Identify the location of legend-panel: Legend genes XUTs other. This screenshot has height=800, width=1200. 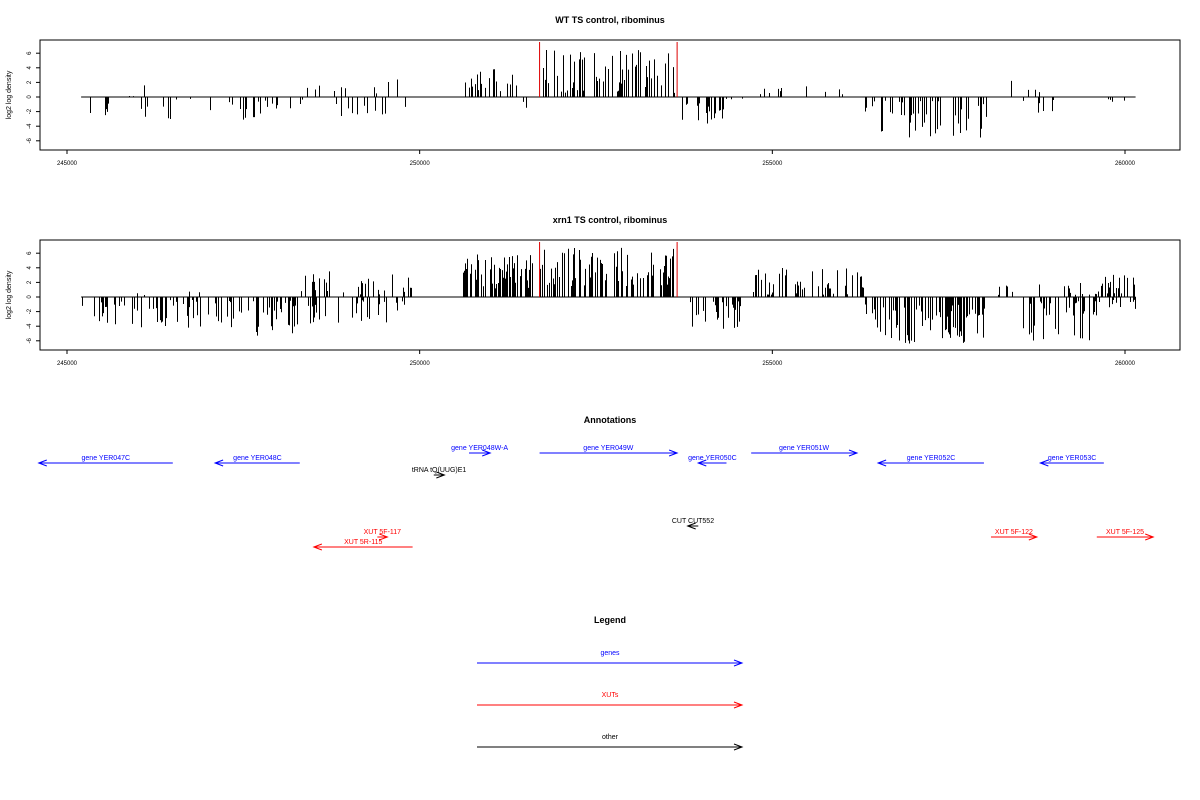
(610, 683).